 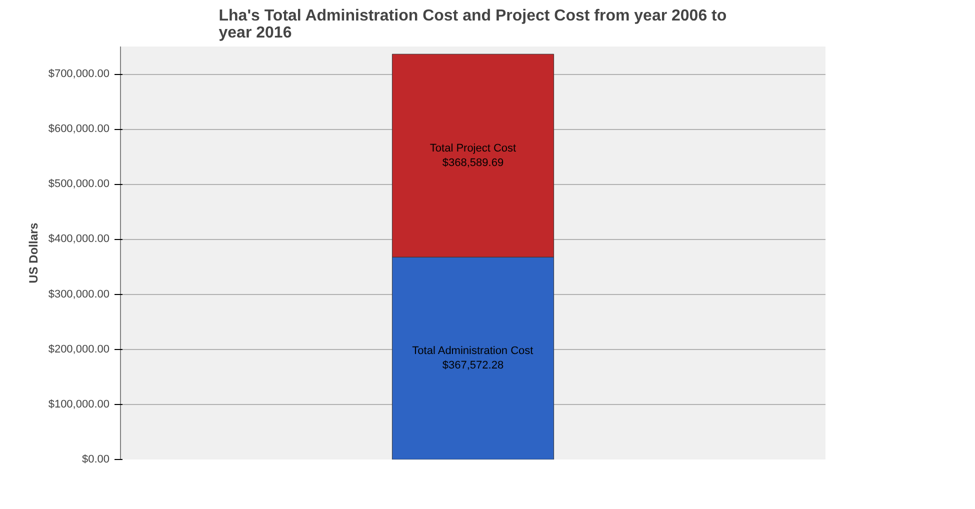 What do you see at coordinates (79, 349) in the screenshot?
I see `y-tick-label: $200,000.00` at bounding box center [79, 349].